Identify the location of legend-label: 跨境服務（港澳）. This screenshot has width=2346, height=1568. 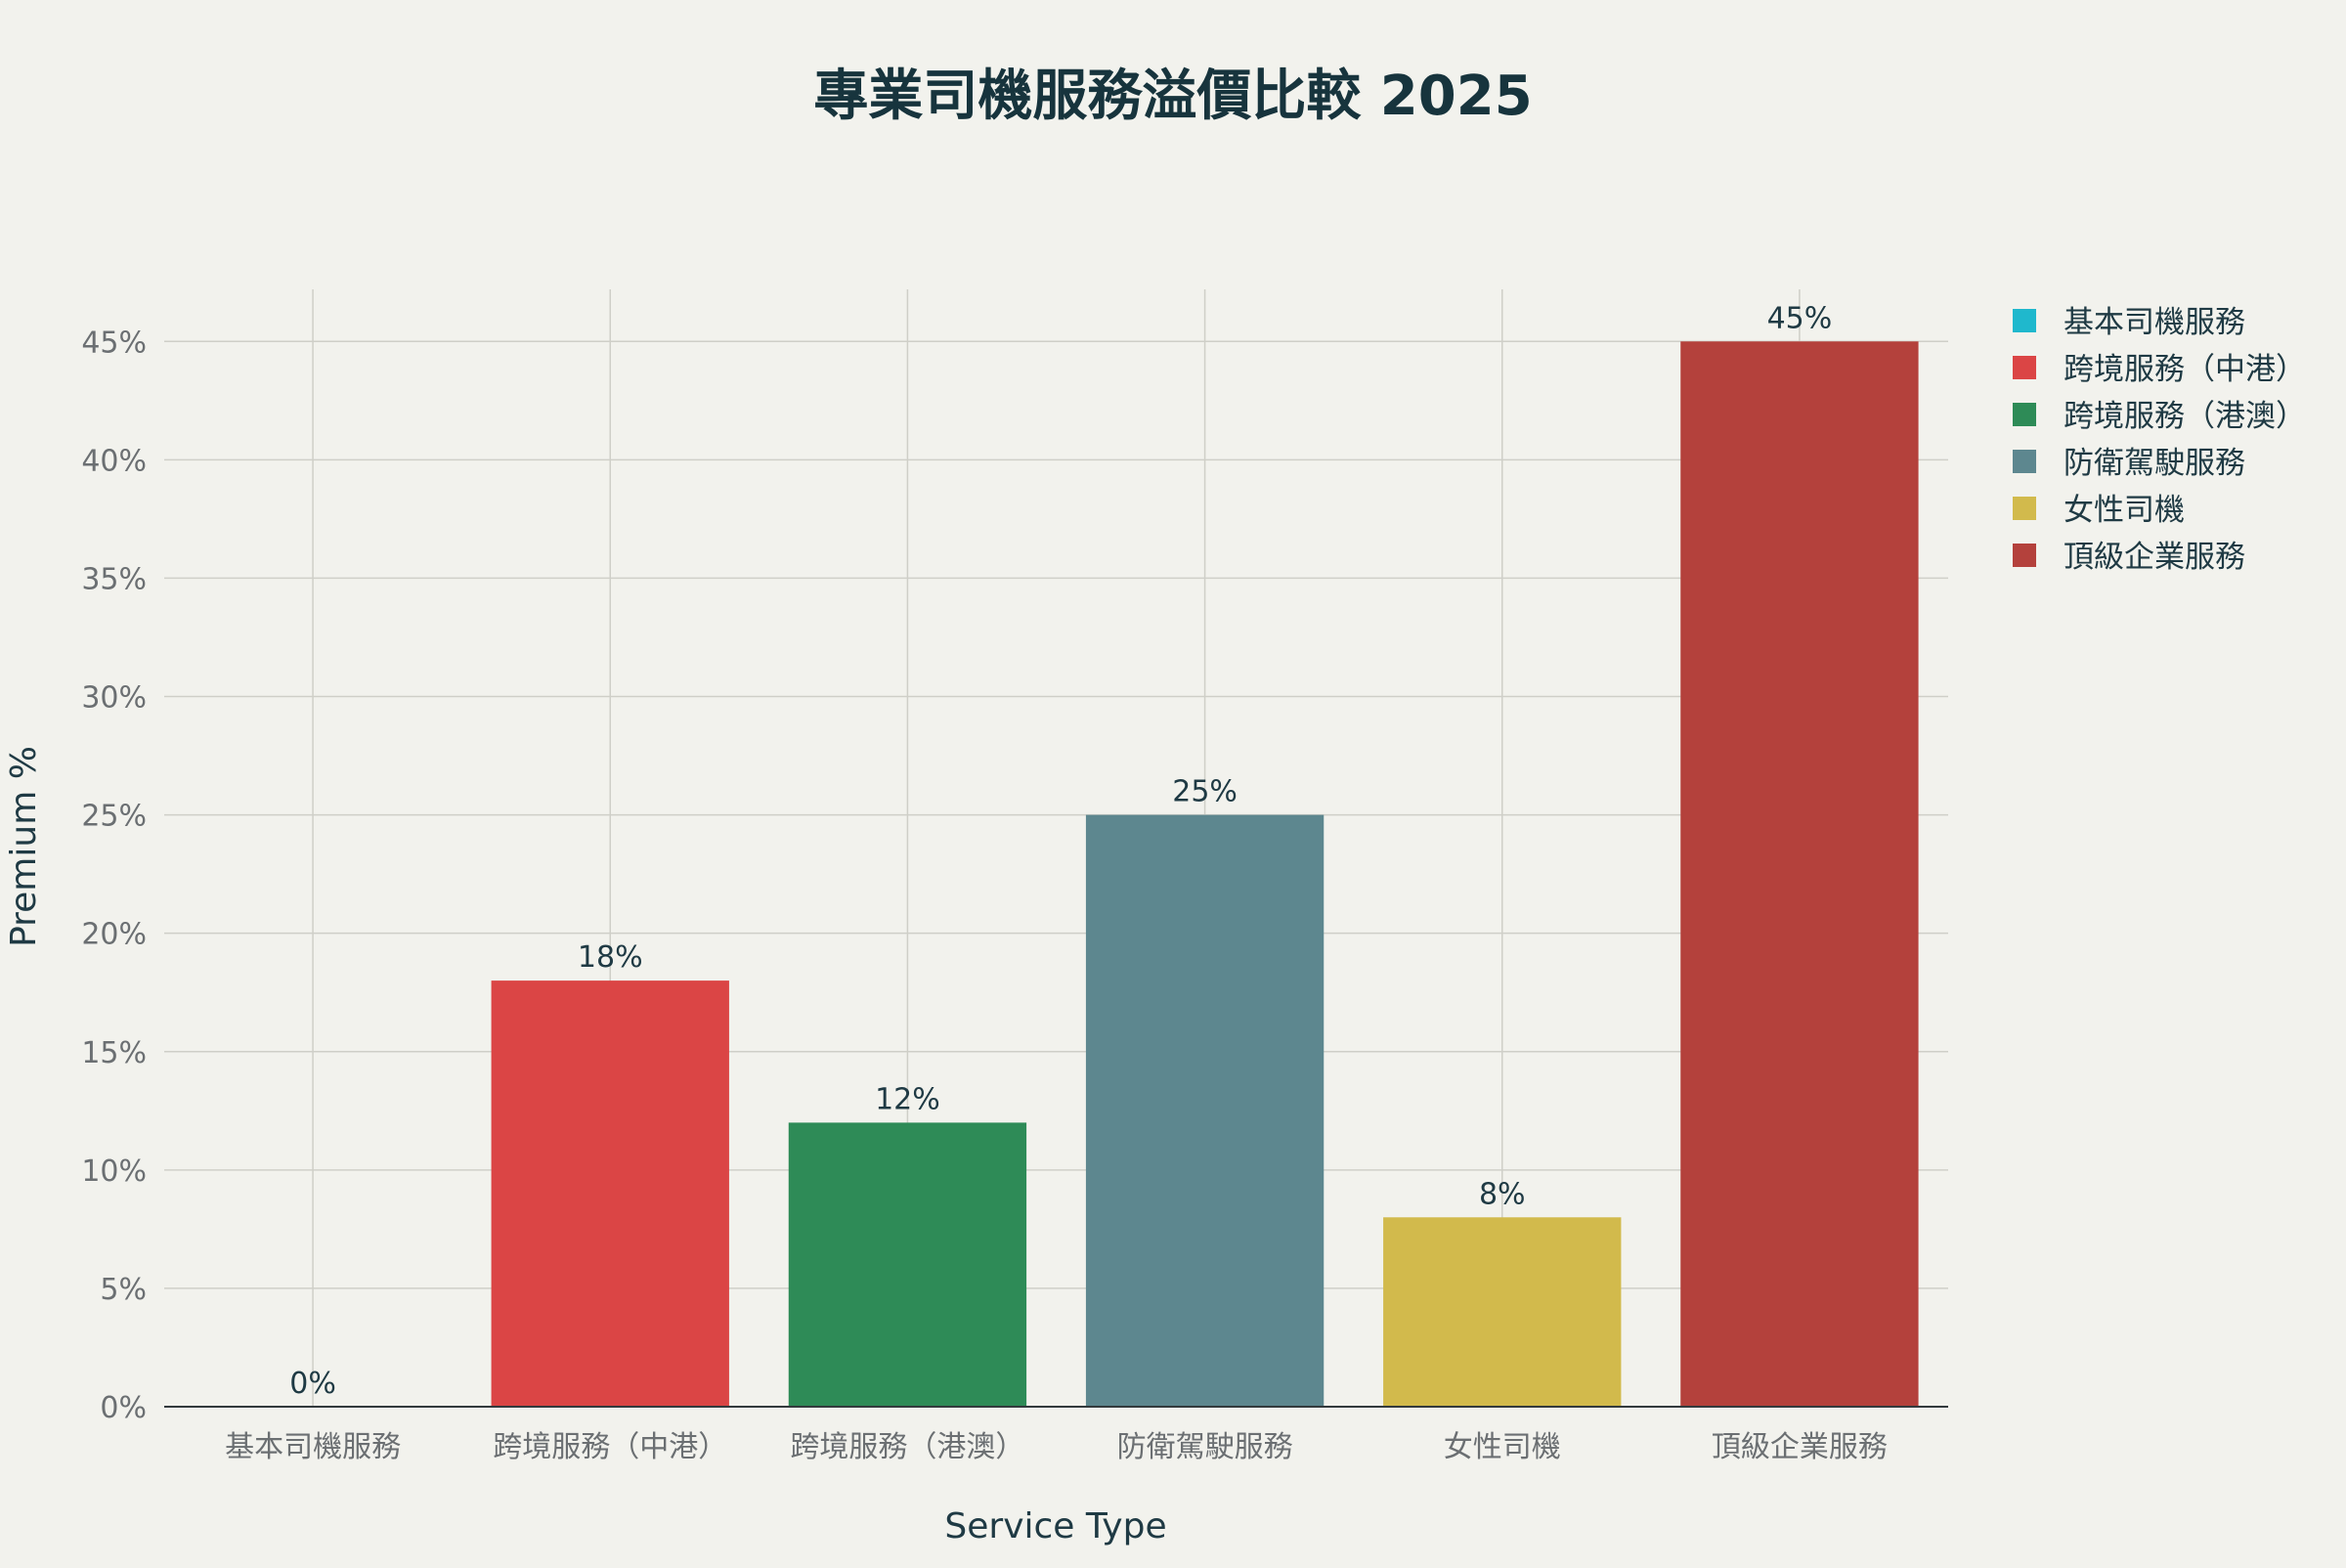
(2185, 417).